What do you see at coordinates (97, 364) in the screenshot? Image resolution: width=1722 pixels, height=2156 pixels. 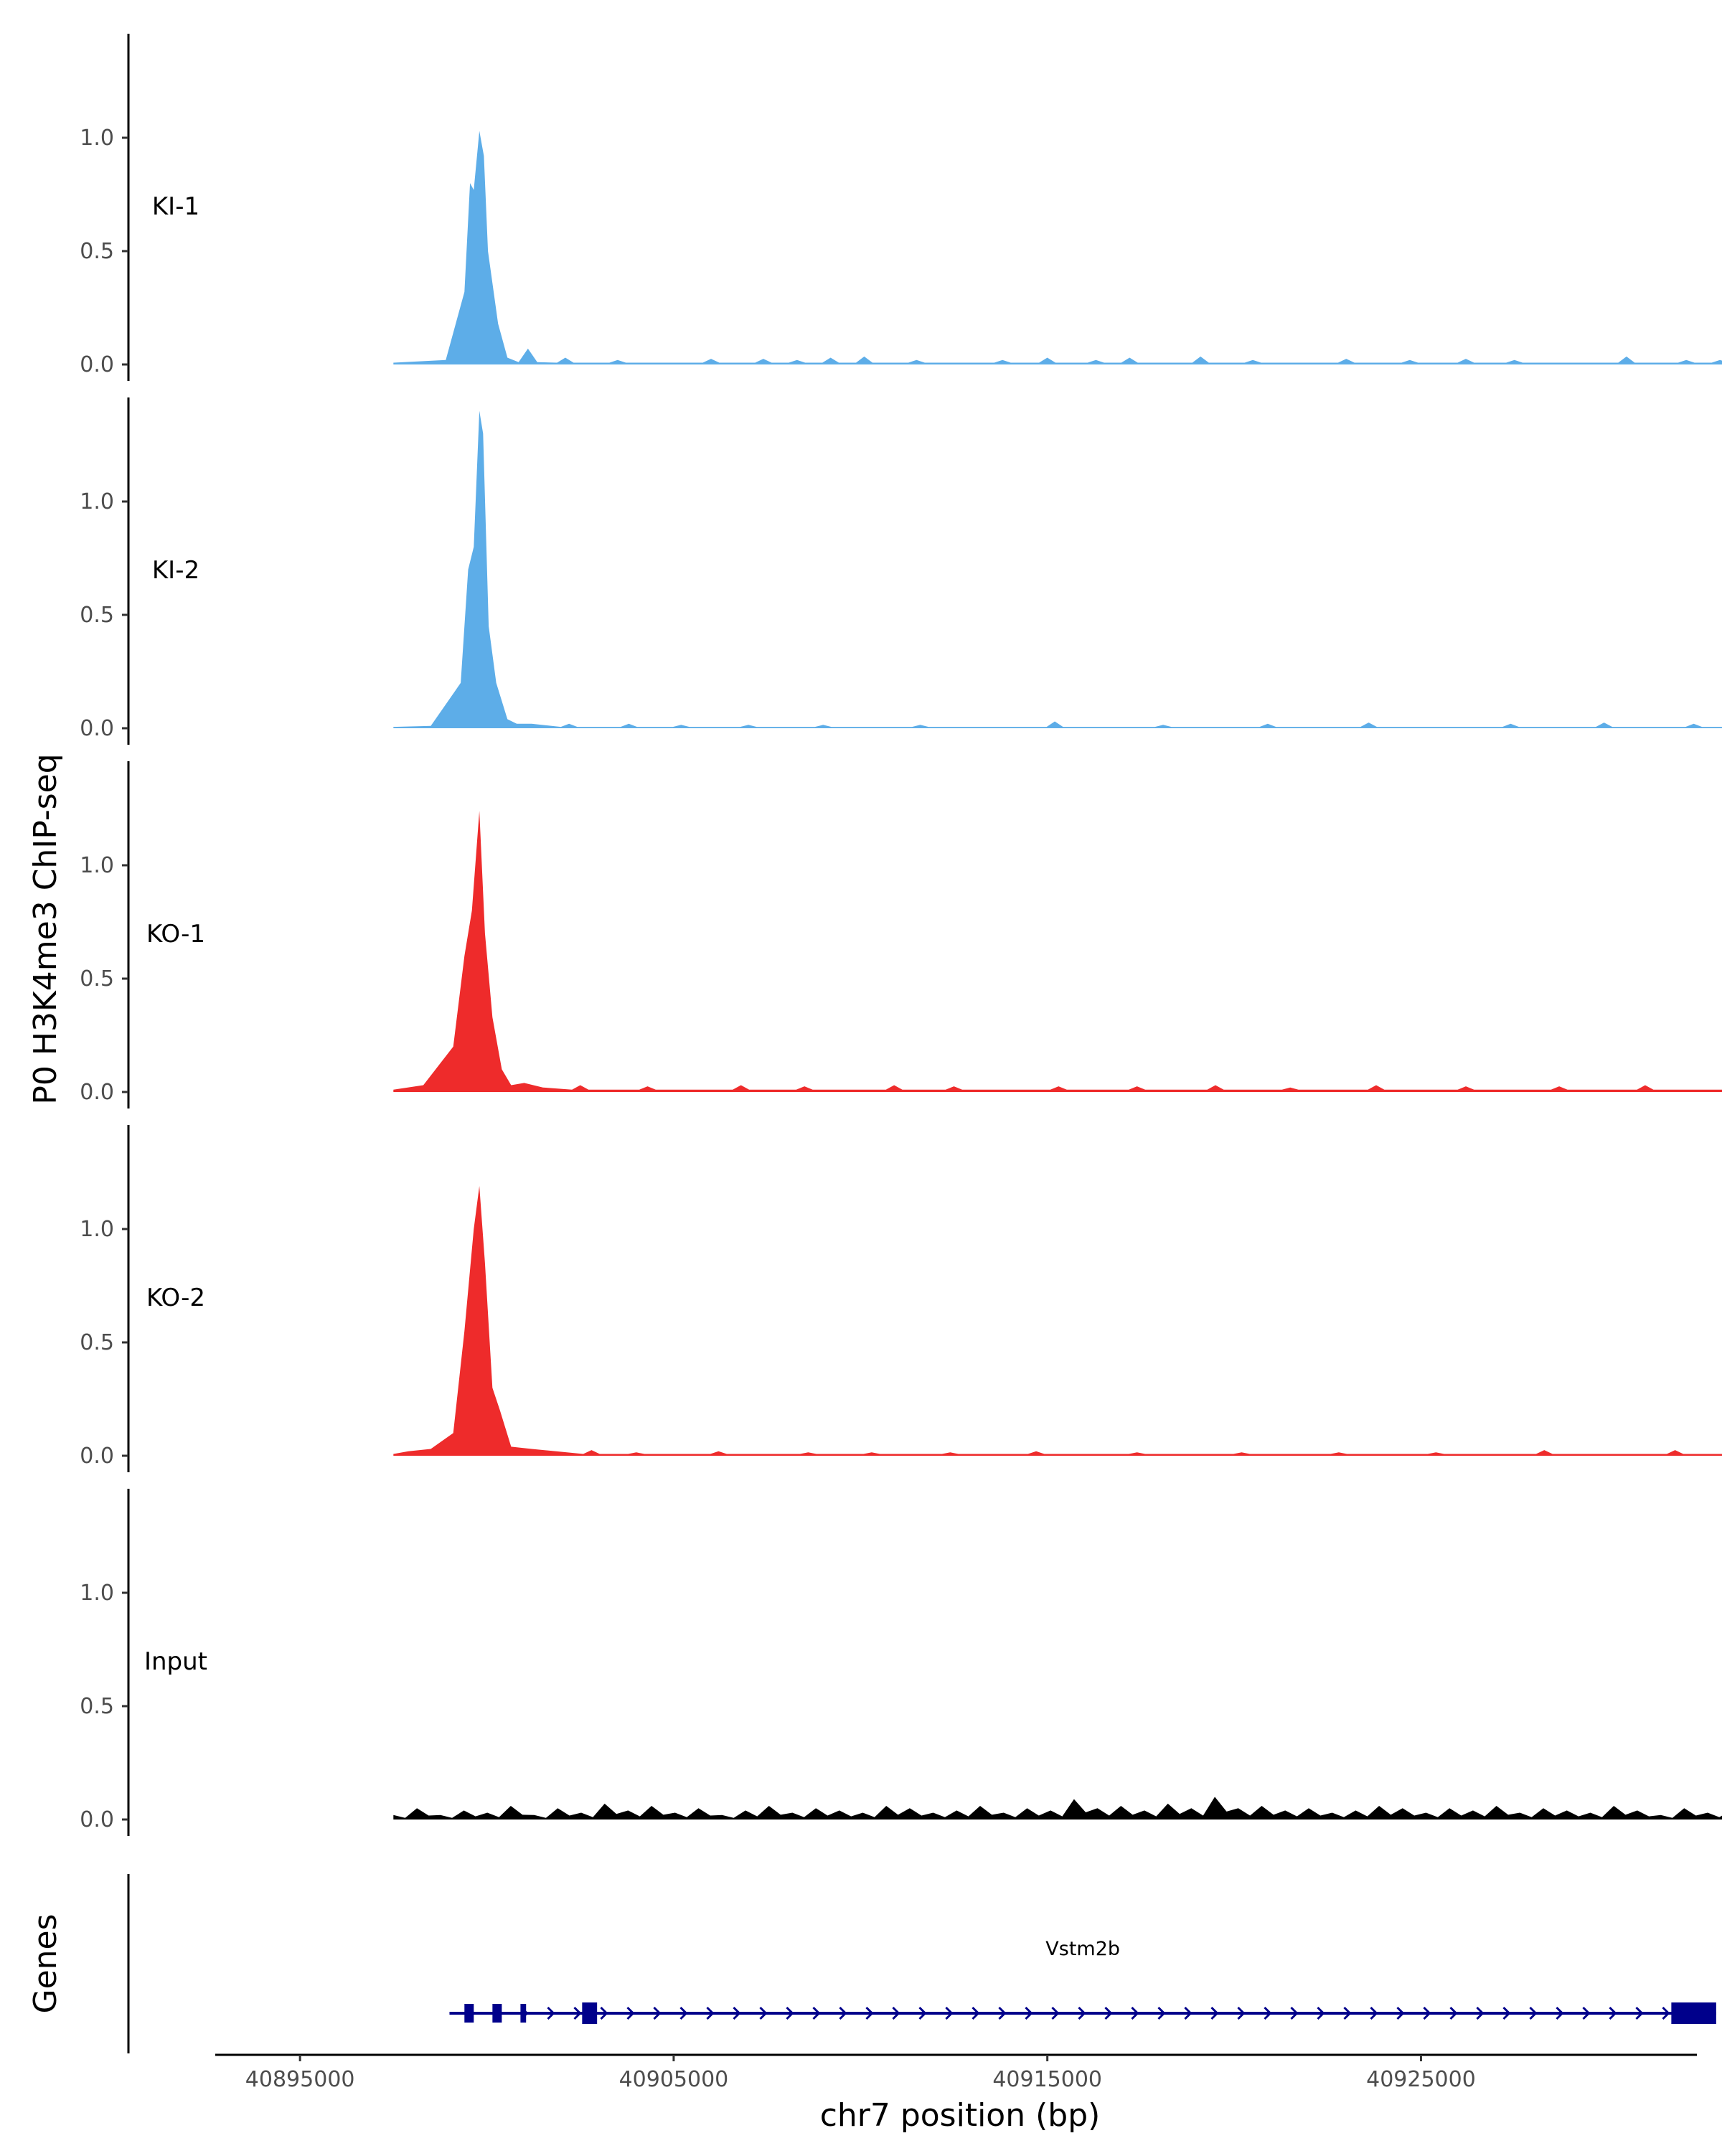 I see `track-ki-1-y-tick-label: 0.0` at bounding box center [97, 364].